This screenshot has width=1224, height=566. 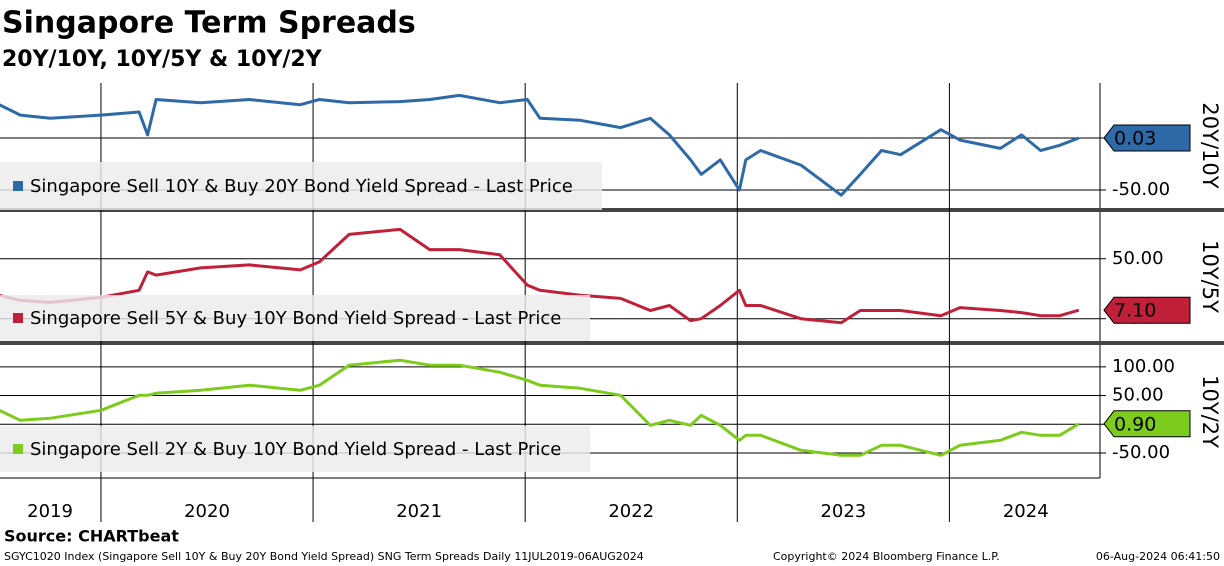 What do you see at coordinates (1158, 556) in the screenshot?
I see `footer-timestamp: 06-Aug-2024 06:41:50` at bounding box center [1158, 556].